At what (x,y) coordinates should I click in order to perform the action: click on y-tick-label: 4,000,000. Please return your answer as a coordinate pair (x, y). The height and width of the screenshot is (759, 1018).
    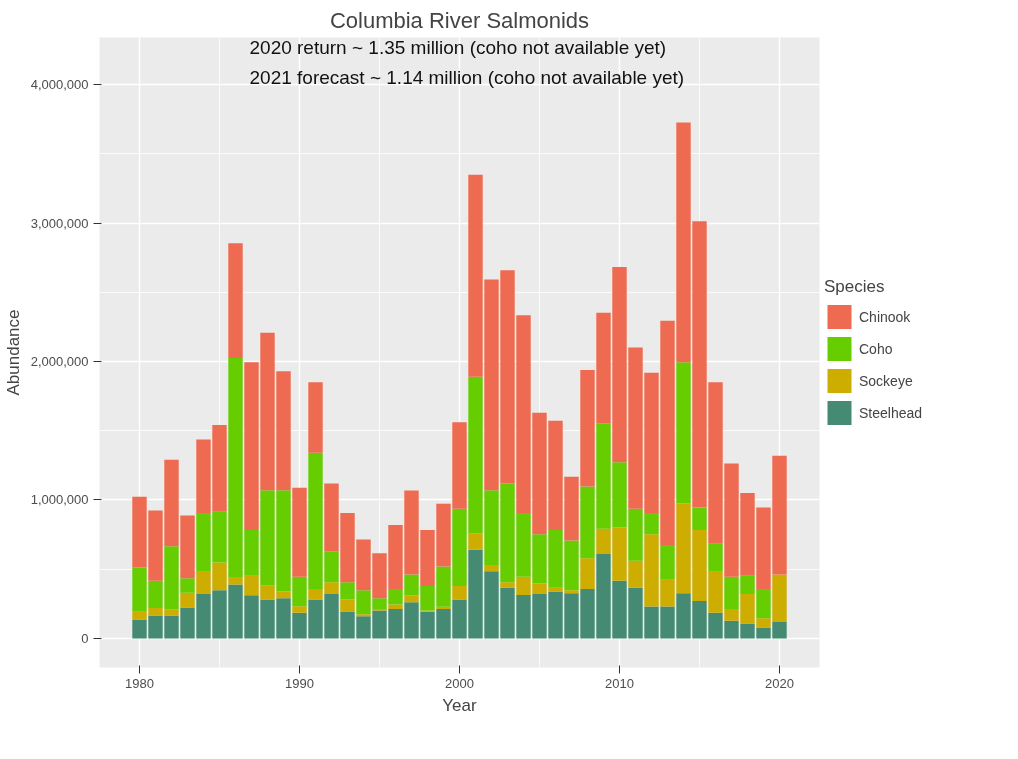
    Looking at the image, I should click on (59, 85).